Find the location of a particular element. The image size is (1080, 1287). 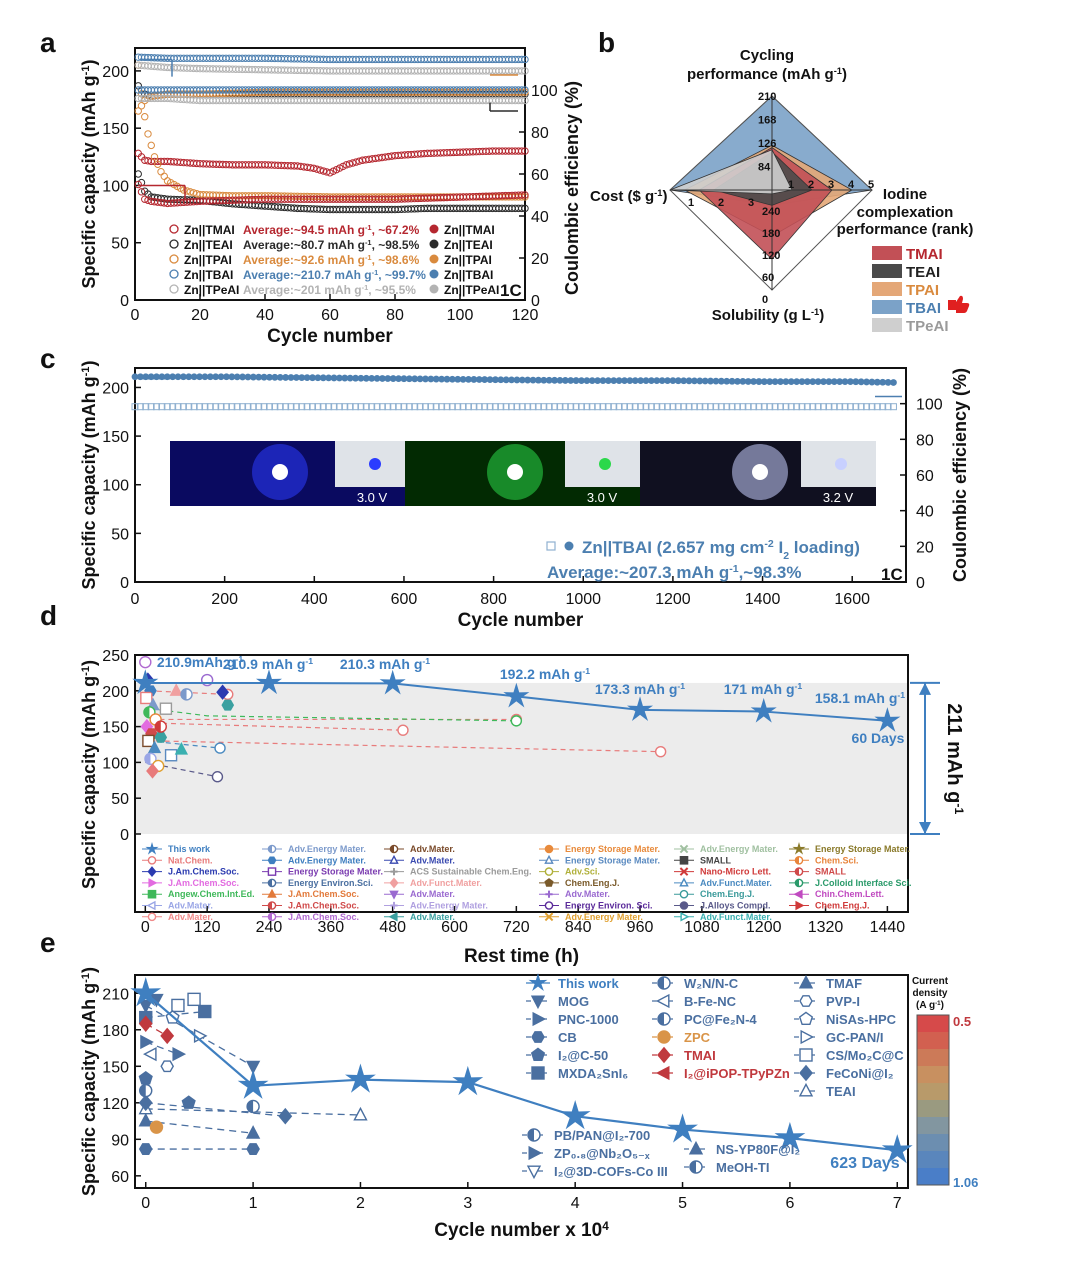

panel-e-legend-label: TMAI is located at coordinates (700, 1055).